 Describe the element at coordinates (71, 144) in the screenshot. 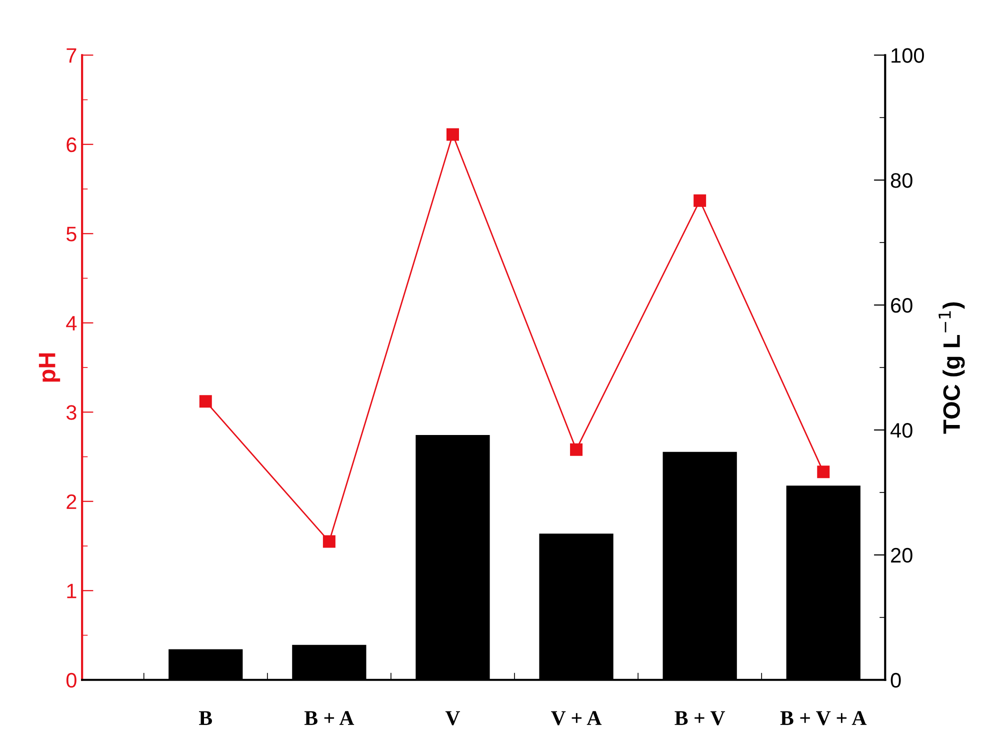

I see `y-tick-label: 6` at that location.